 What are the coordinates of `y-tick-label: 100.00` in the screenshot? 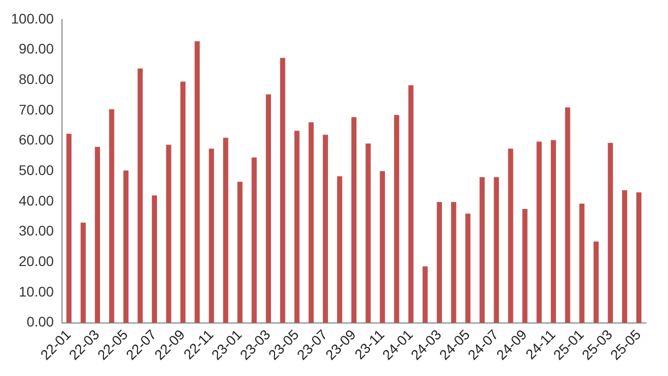 It's located at (32, 18).